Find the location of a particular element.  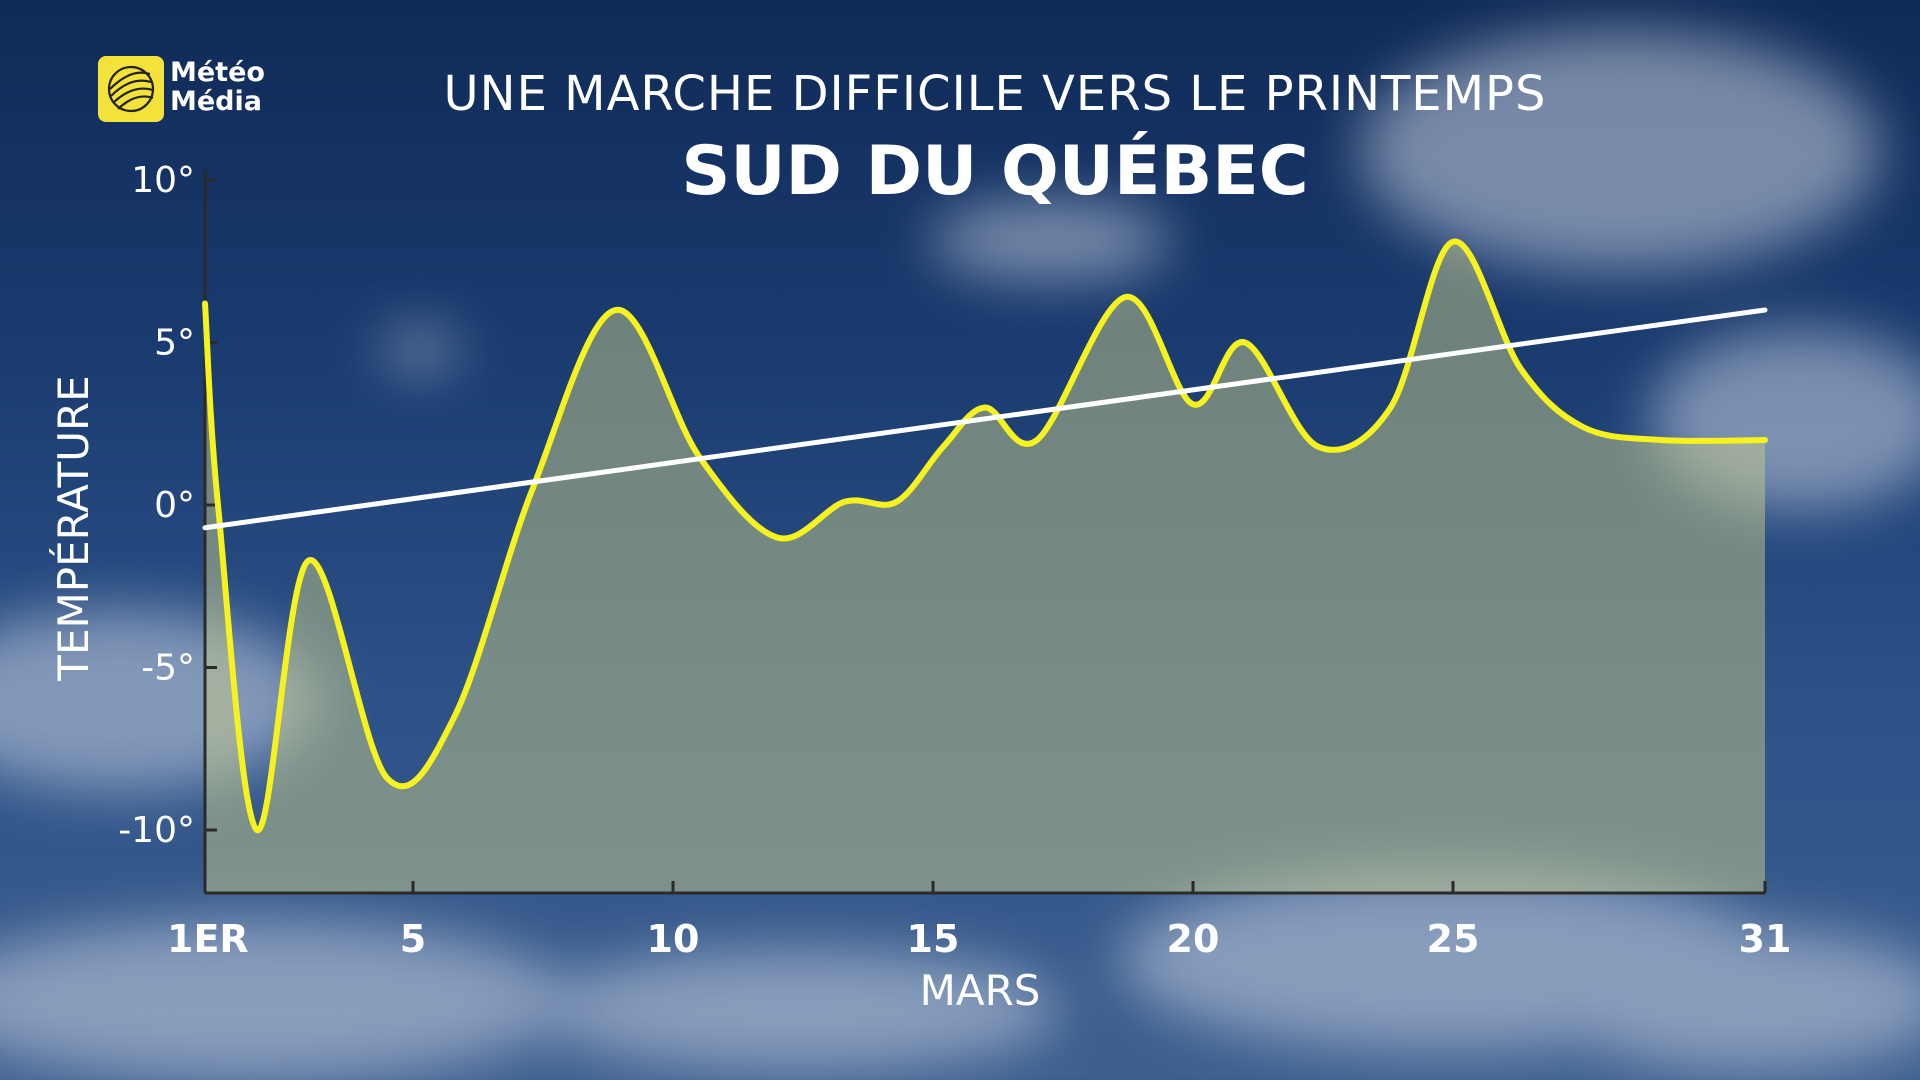

y-tick-label: 5° is located at coordinates (174, 343).